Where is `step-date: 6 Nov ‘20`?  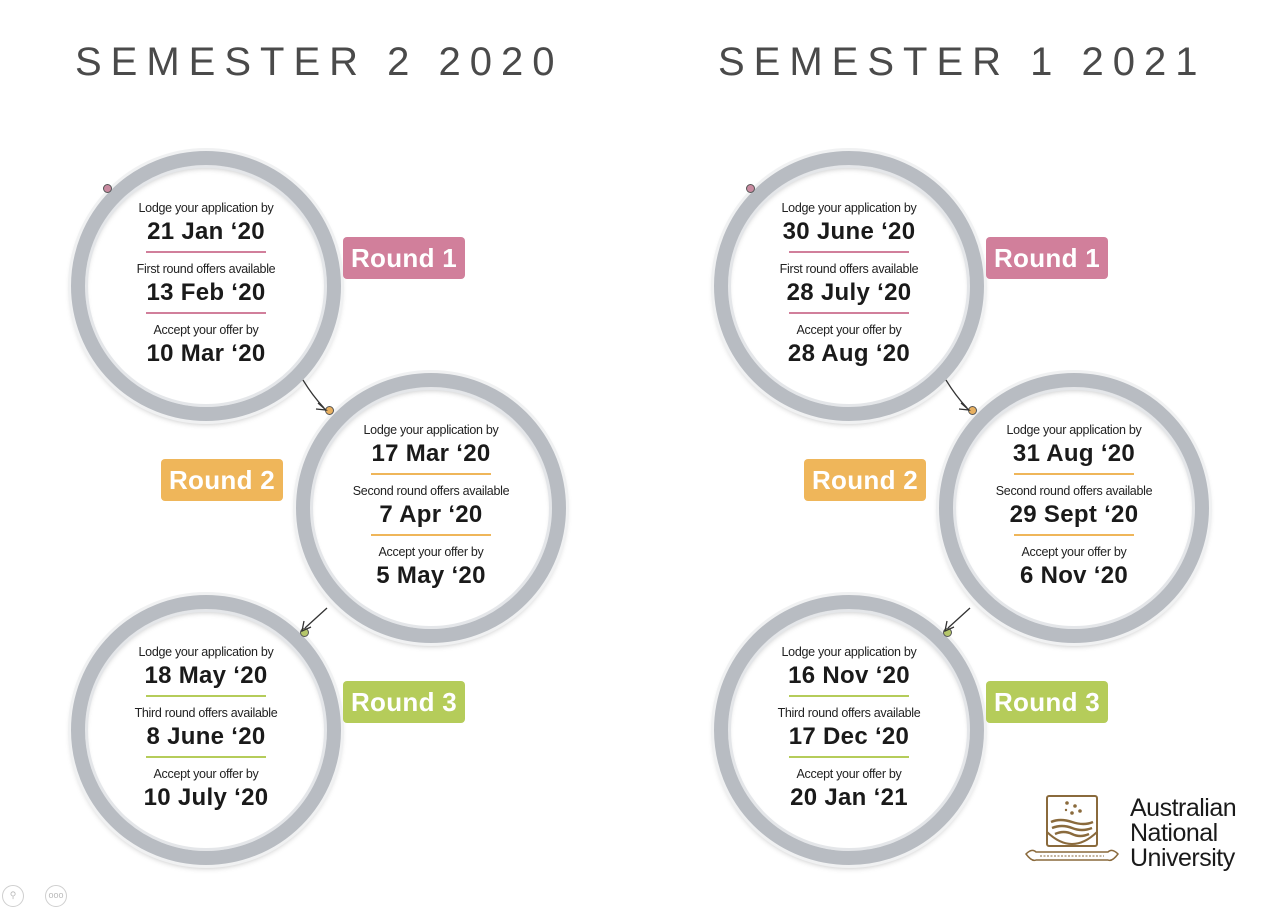
step-date: 6 Nov ‘20 is located at coordinates (1074, 575).